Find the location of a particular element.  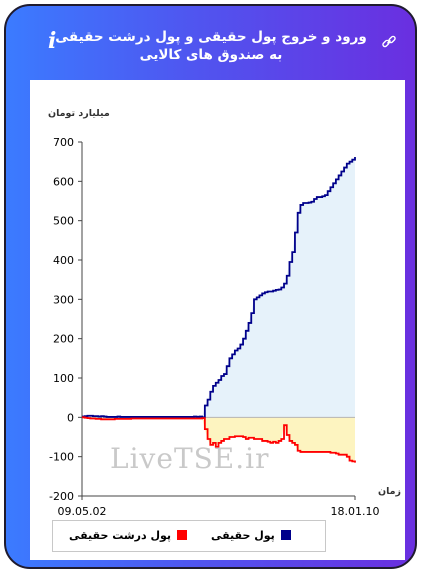

y-tick-label: -100 is located at coordinates (61, 457).